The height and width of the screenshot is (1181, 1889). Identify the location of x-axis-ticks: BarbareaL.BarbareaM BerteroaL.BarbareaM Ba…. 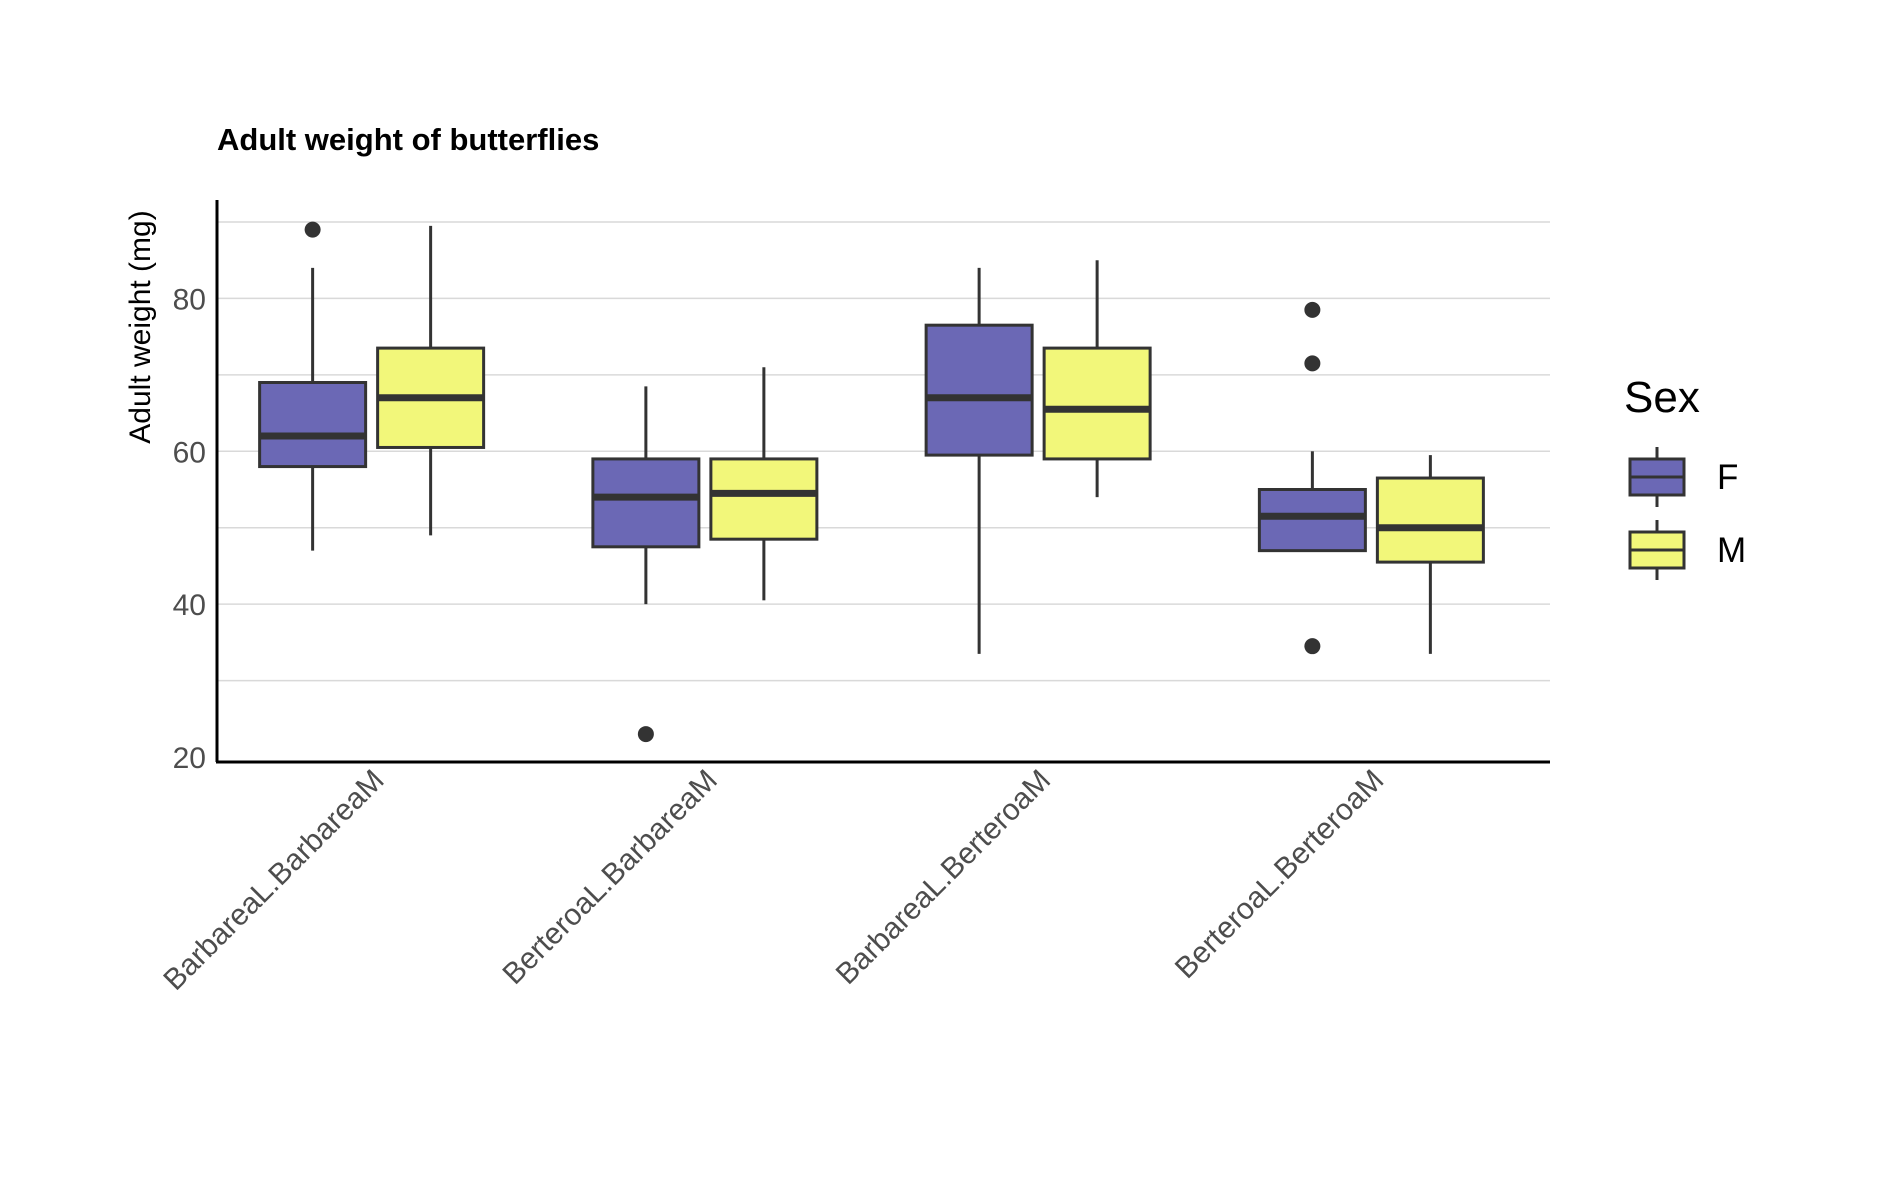
(773, 880).